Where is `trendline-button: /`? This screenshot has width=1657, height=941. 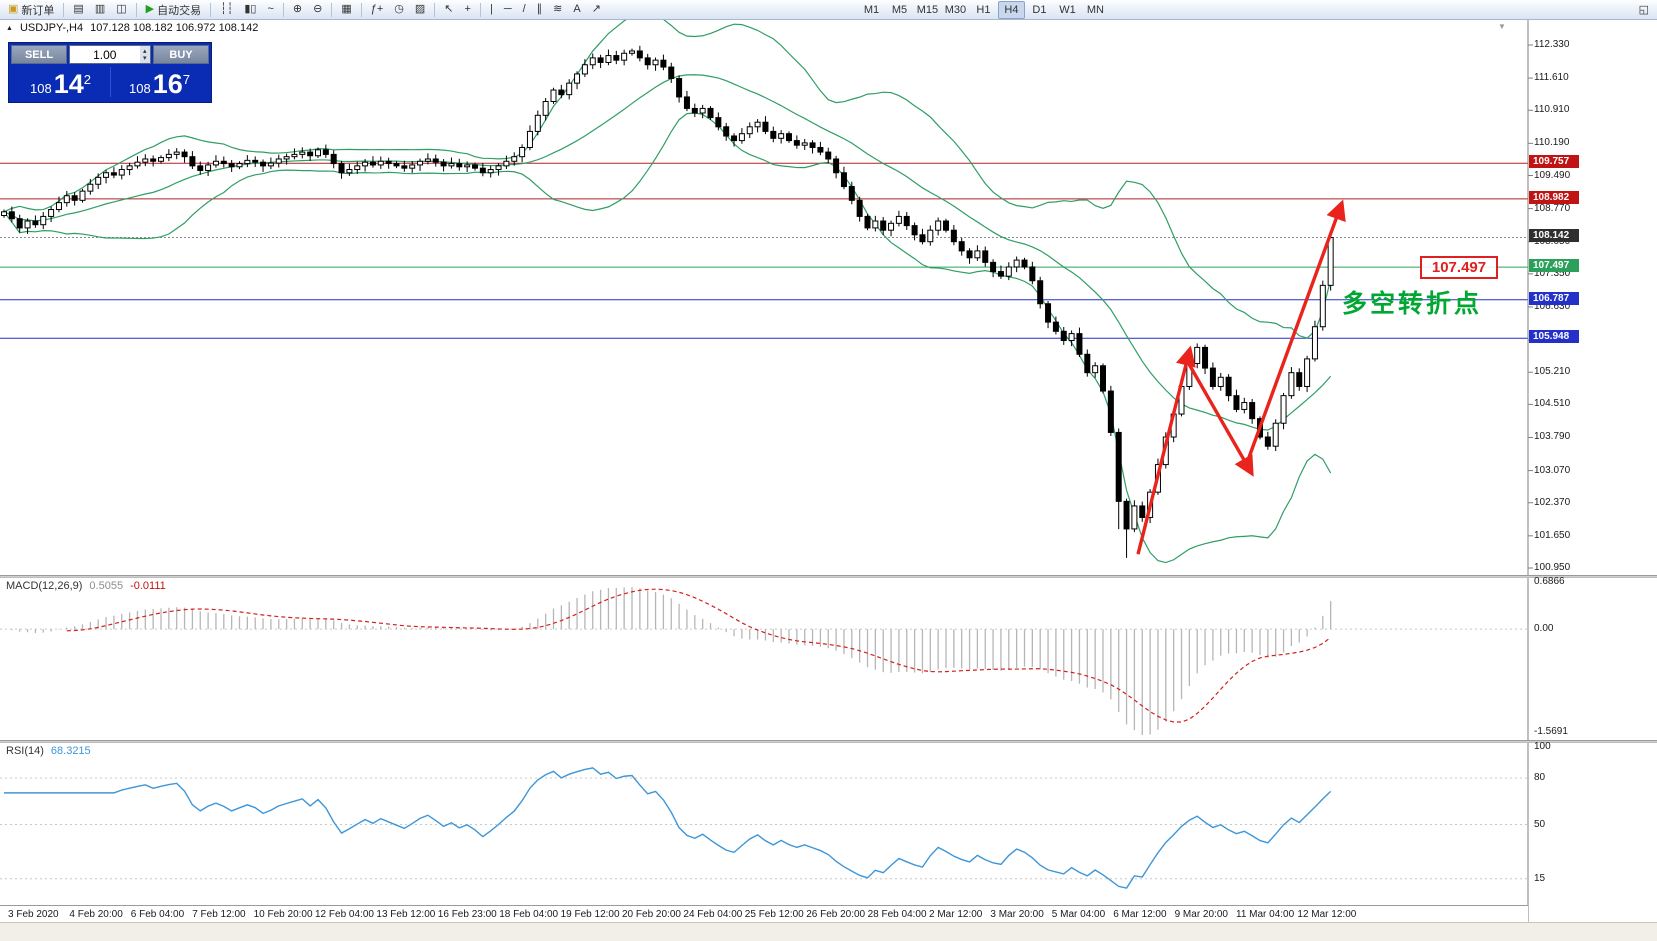
trendline-button: / is located at coordinates (524, 10).